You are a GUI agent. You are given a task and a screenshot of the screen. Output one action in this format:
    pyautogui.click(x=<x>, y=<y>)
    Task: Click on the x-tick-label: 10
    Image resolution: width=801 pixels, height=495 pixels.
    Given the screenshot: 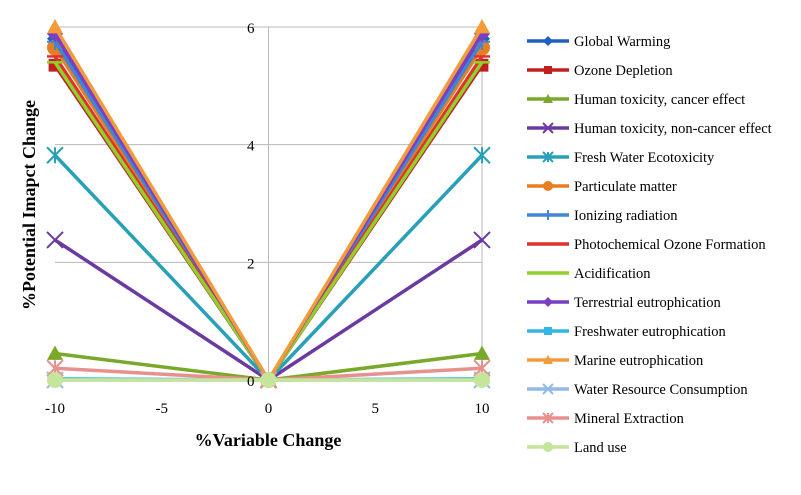 What is the action you would take?
    pyautogui.click(x=482, y=409)
    